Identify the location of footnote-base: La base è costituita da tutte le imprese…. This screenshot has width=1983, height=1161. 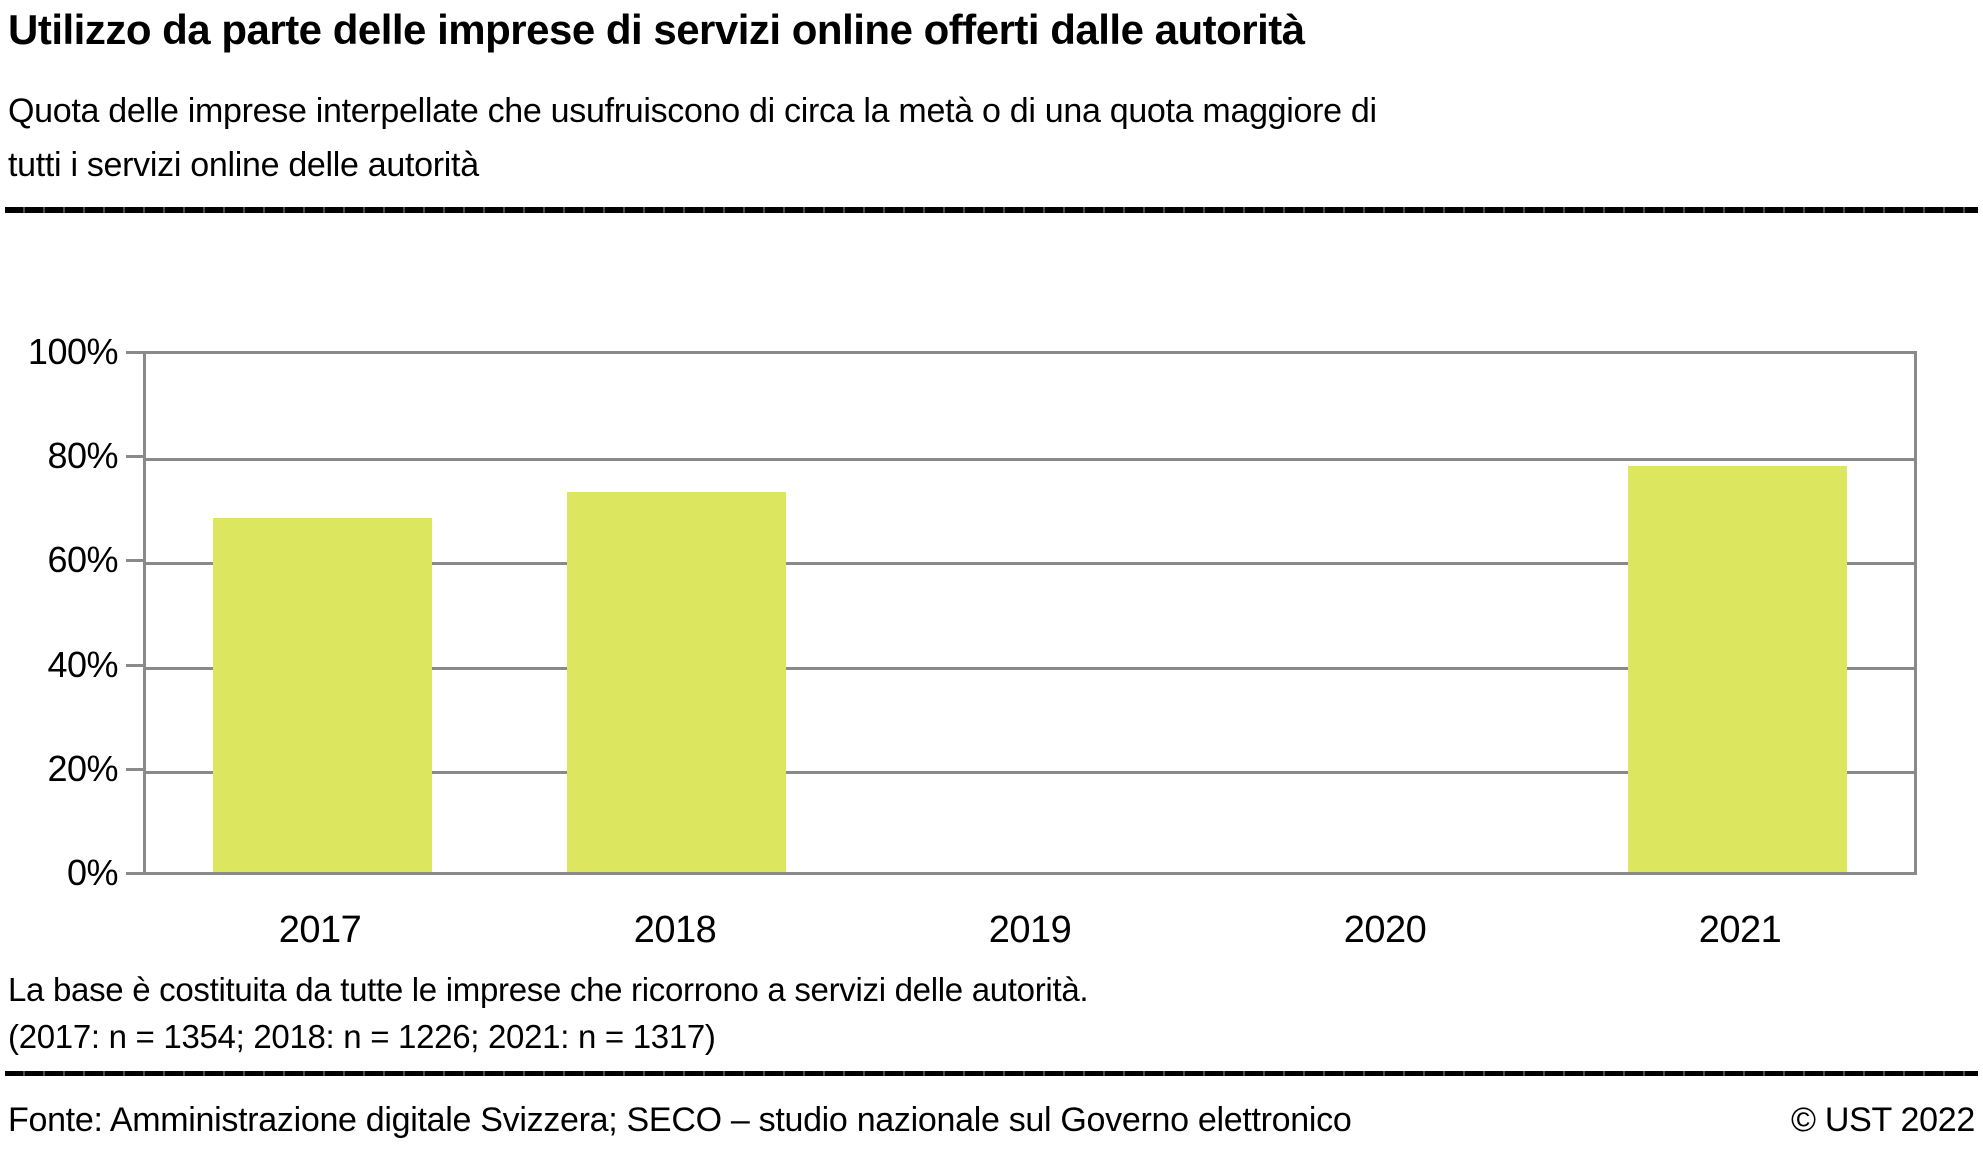
(548, 989).